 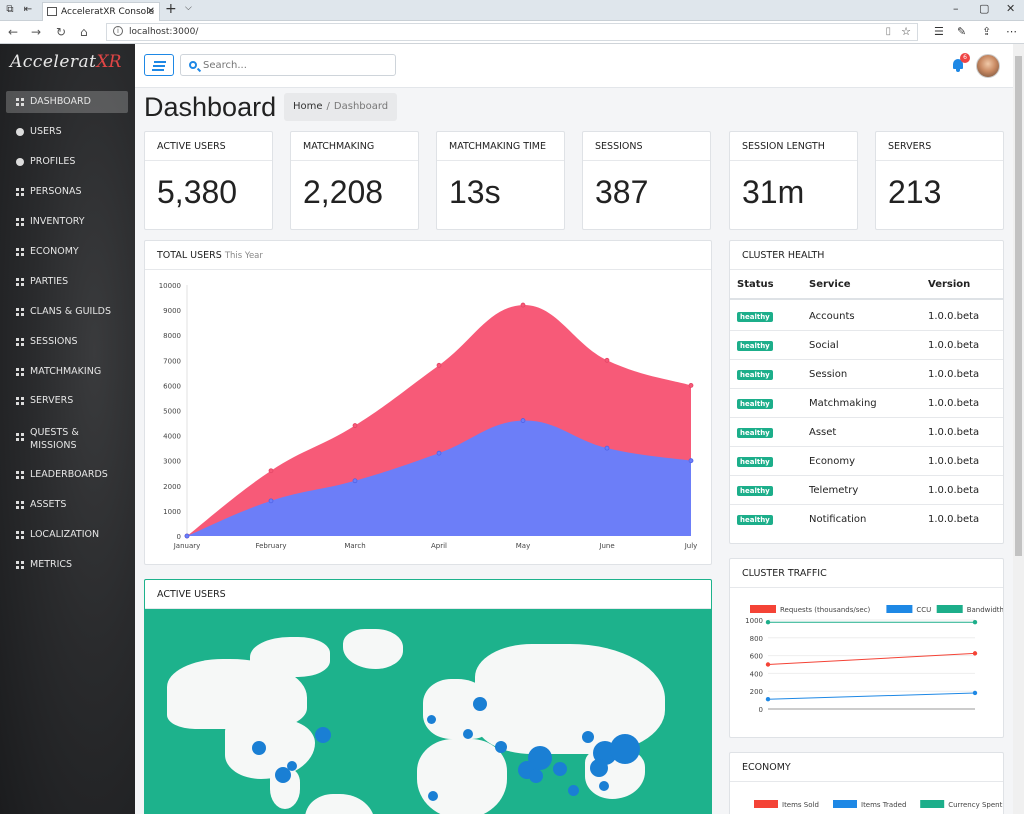 What do you see at coordinates (1018, 306) in the screenshot?
I see `scrollbar-thumb` at bounding box center [1018, 306].